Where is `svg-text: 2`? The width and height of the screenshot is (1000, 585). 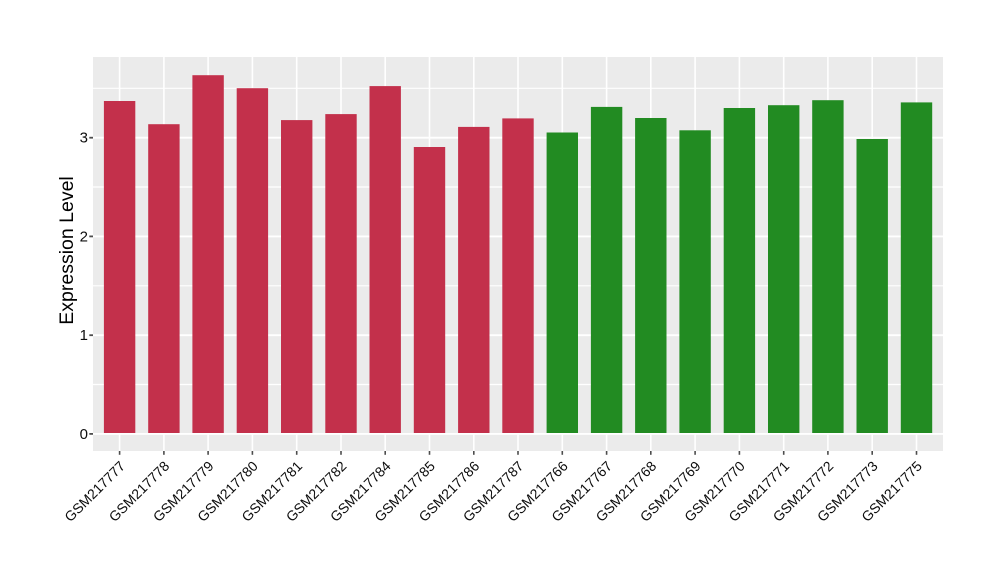 svg-text: 2 is located at coordinates (84, 236).